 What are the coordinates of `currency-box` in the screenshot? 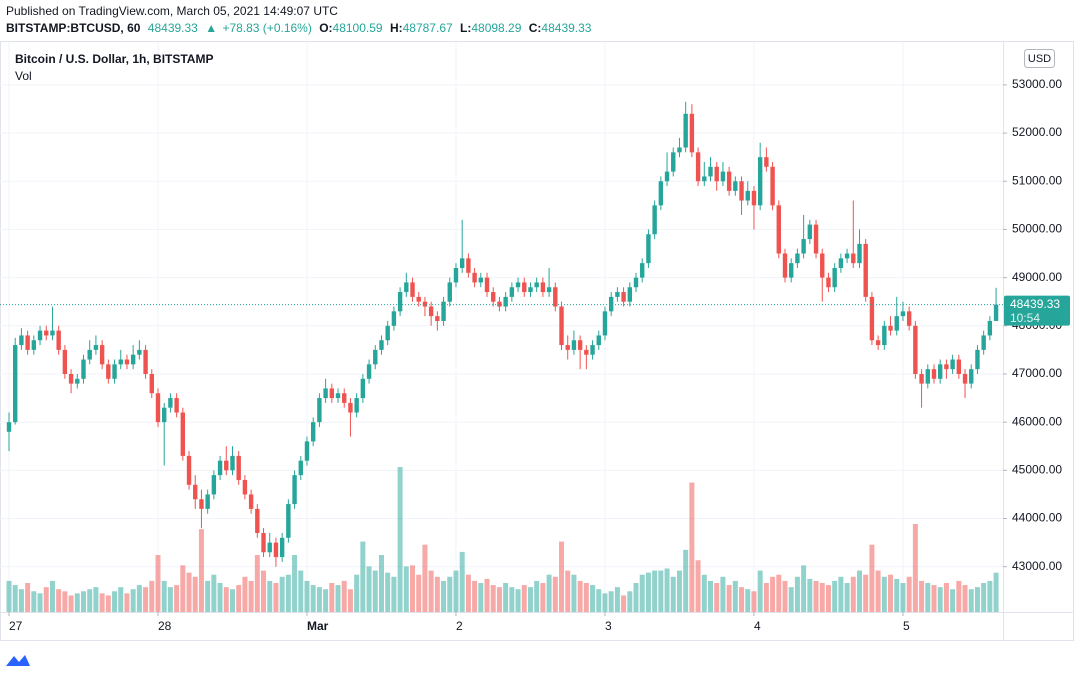 It's located at (1039, 58).